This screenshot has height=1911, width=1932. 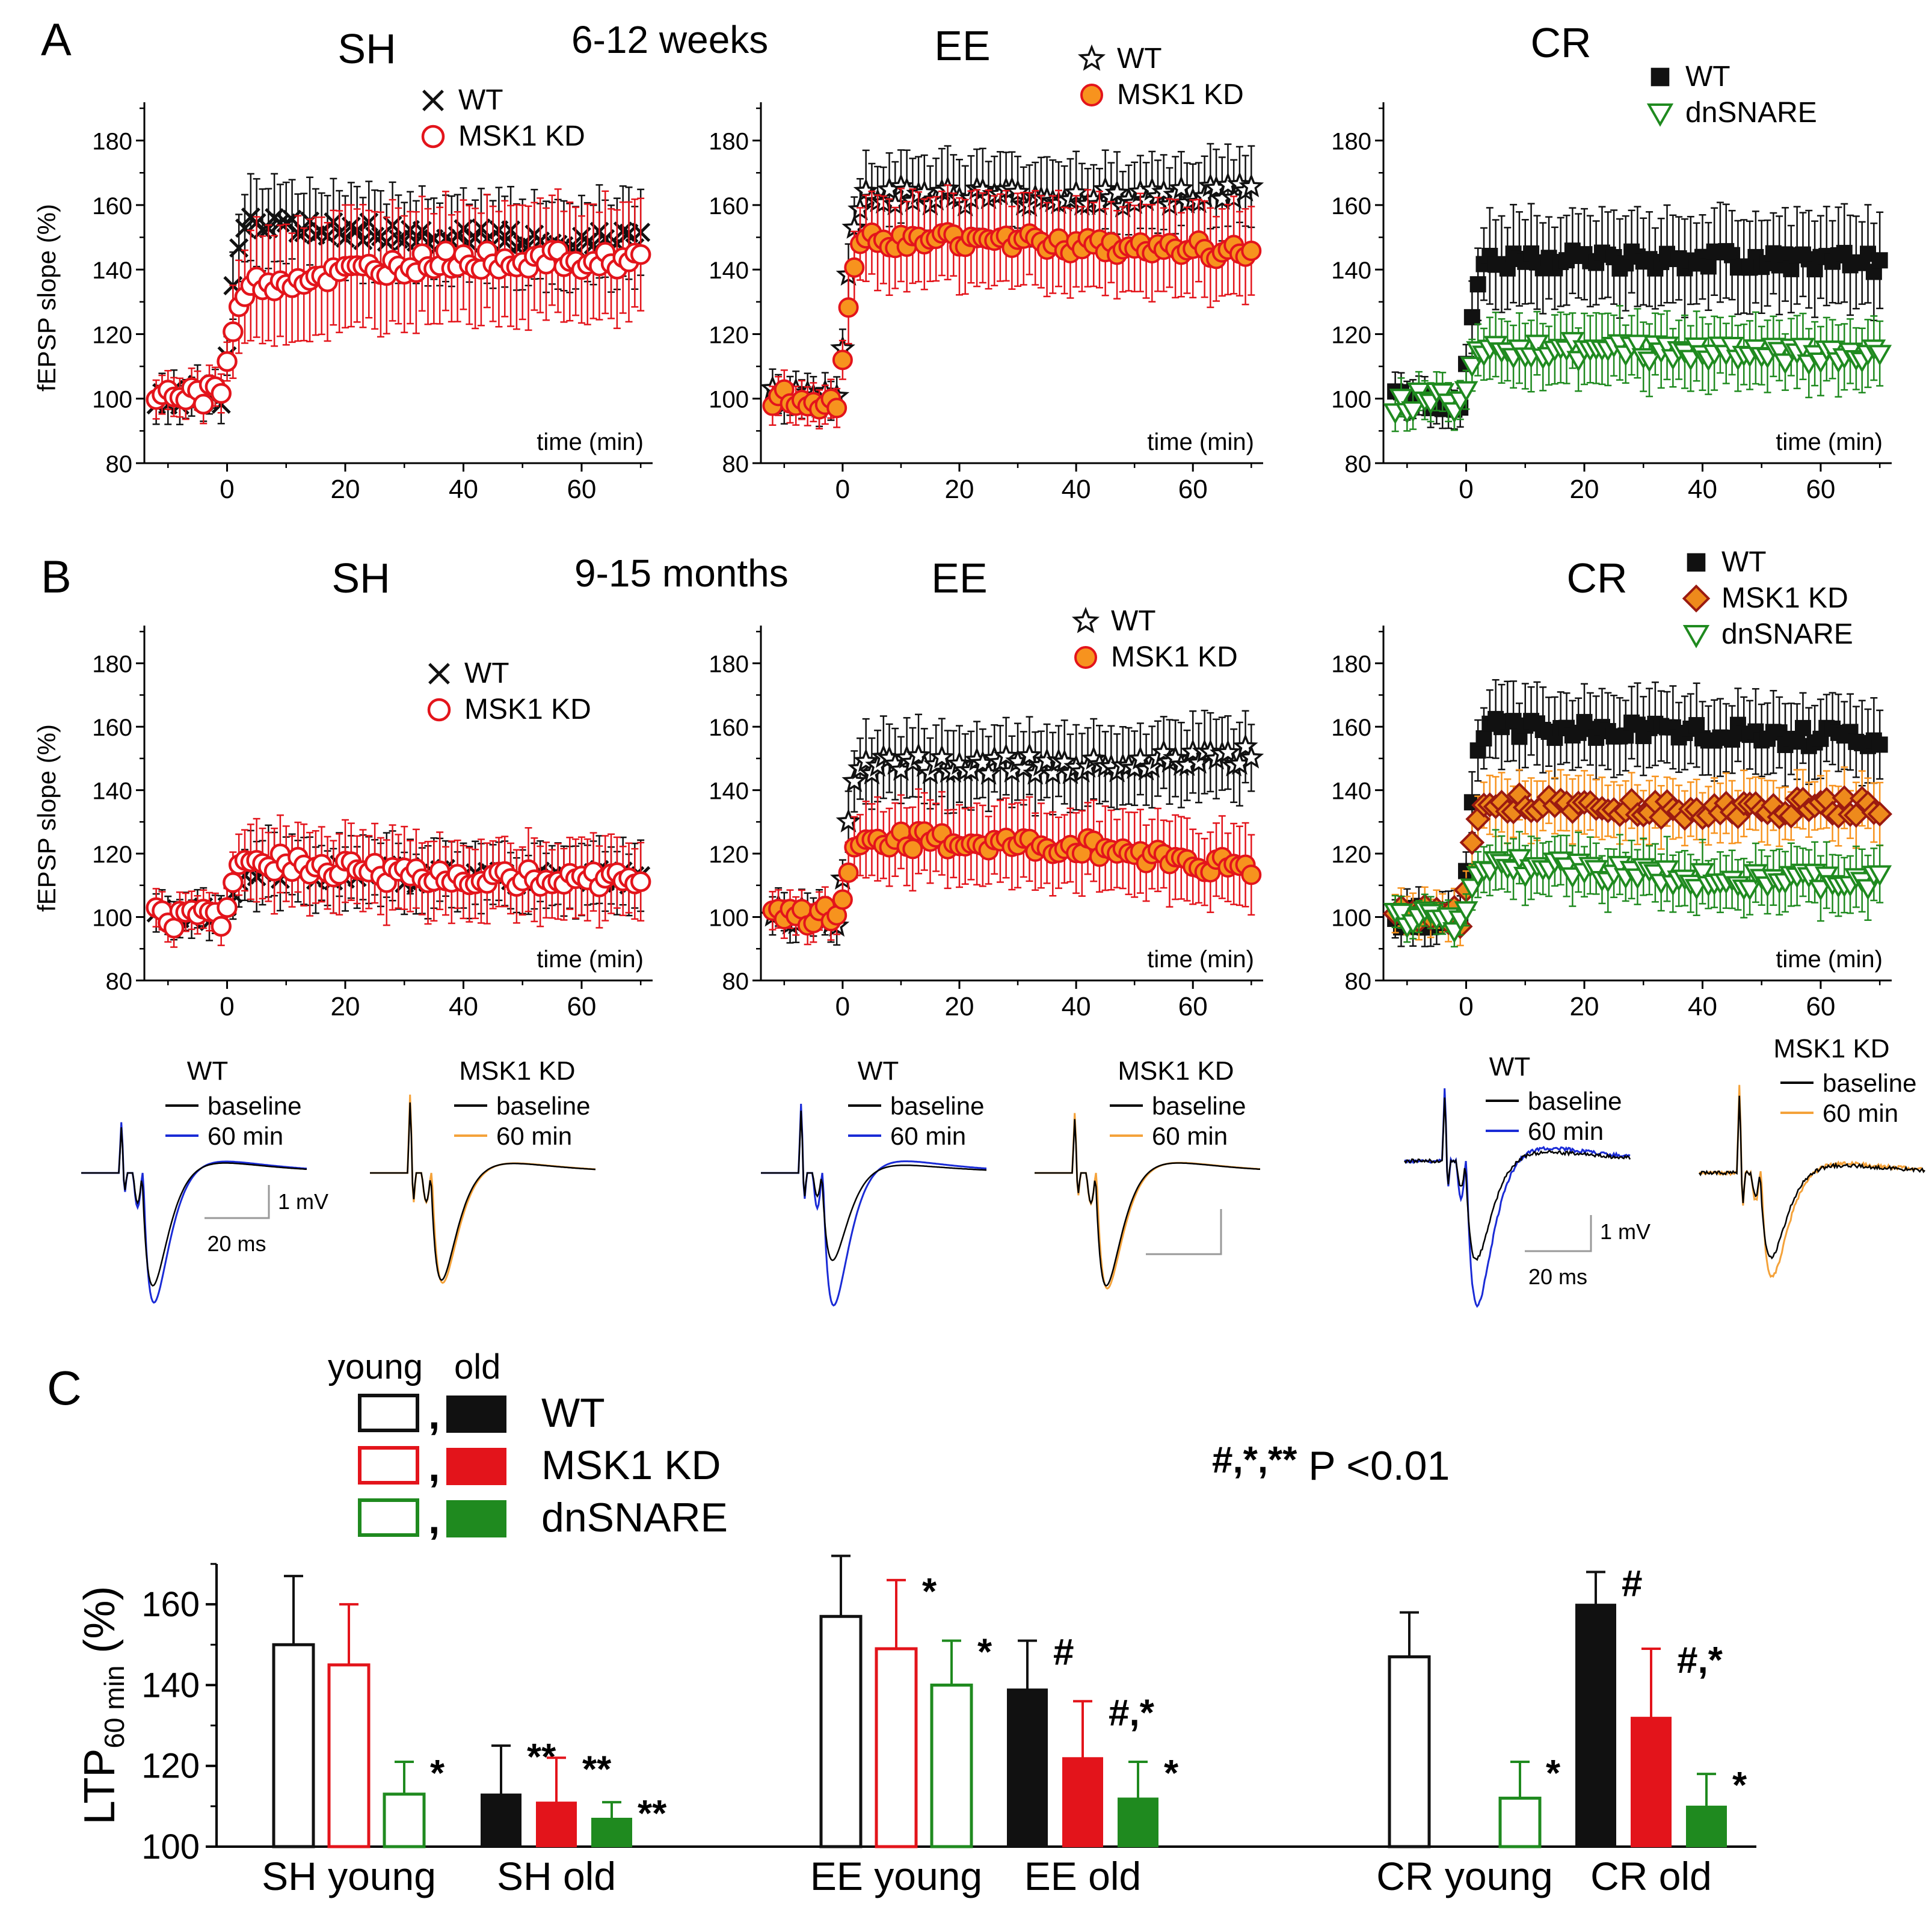 What do you see at coordinates (1637, 888) in the screenshot?
I see `series-dnsnare` at bounding box center [1637, 888].